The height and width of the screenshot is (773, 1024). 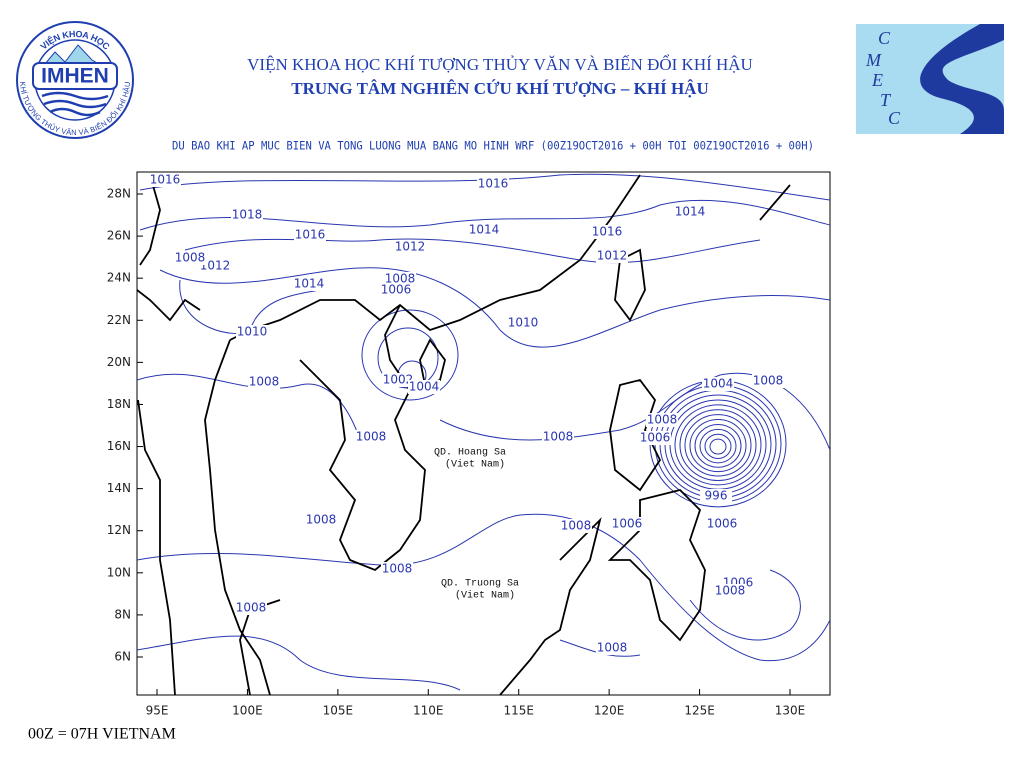 I want to click on isobar-label: 1004, so click(x=424, y=387).